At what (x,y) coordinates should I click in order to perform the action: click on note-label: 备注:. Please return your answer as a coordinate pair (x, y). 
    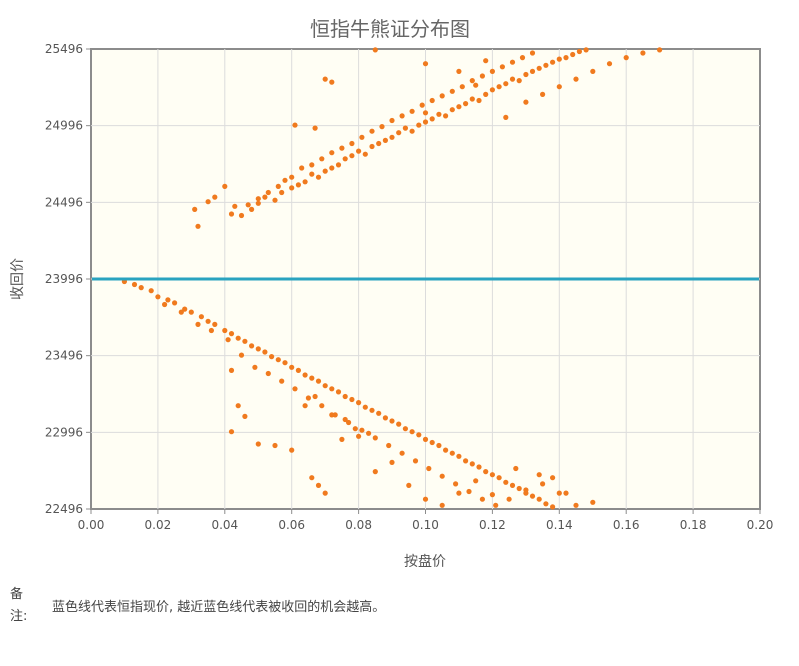
    Looking at the image, I should click on (19, 605).